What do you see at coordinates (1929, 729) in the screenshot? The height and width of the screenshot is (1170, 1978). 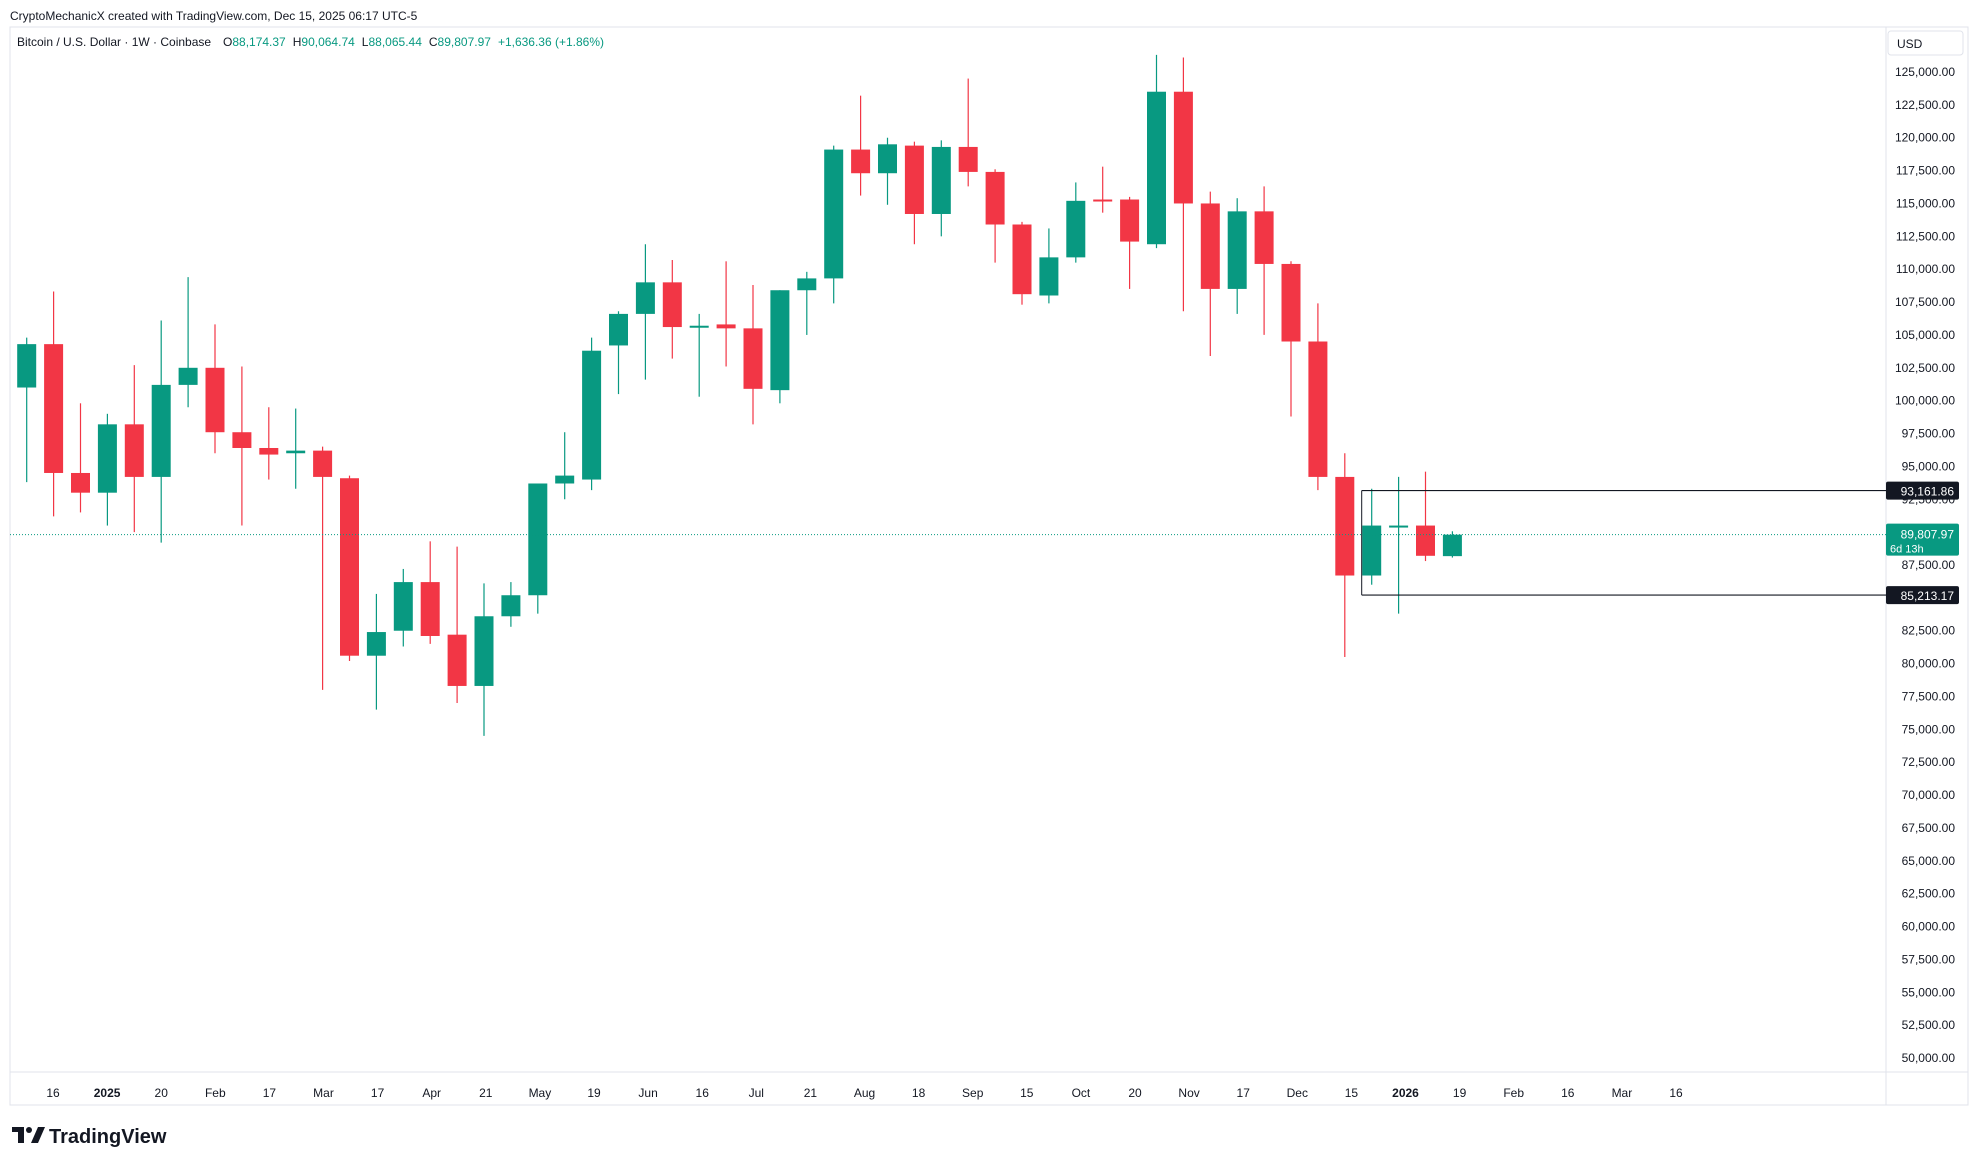 I see `price-tick-label: 75,000.00` at bounding box center [1929, 729].